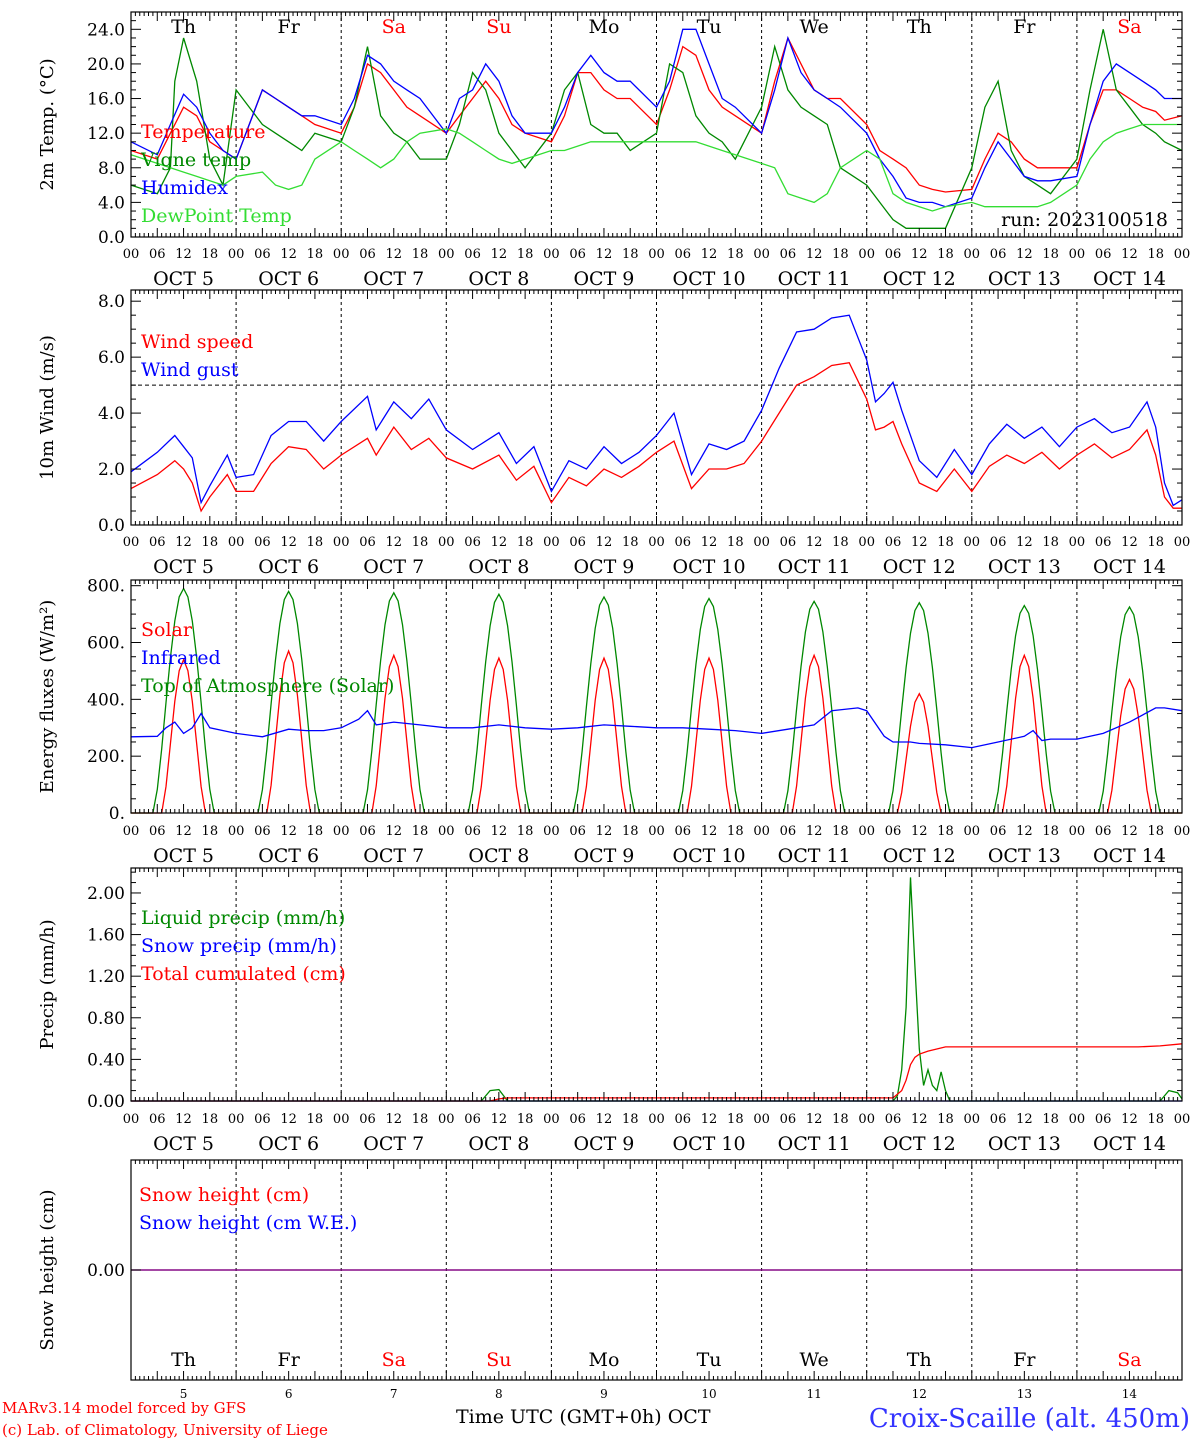 This screenshot has height=1440, width=1194. I want to click on snow-day-number: 14, so click(1130, 1394).